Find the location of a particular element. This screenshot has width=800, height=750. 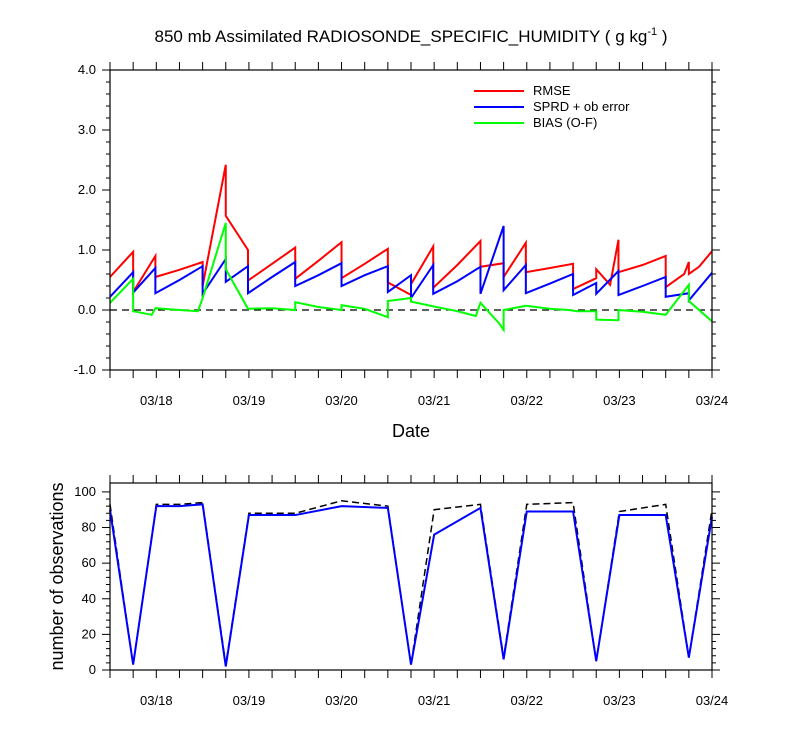

bottom-xtick-label: 03/24 is located at coordinates (712, 700).